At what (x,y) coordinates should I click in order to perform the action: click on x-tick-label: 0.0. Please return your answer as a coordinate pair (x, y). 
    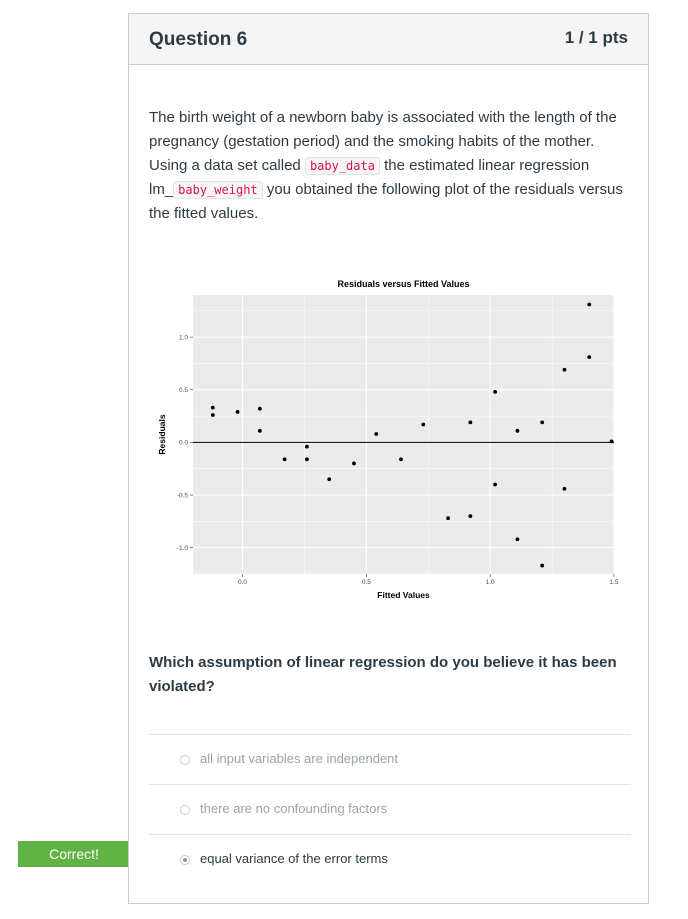
    Looking at the image, I should click on (242, 582).